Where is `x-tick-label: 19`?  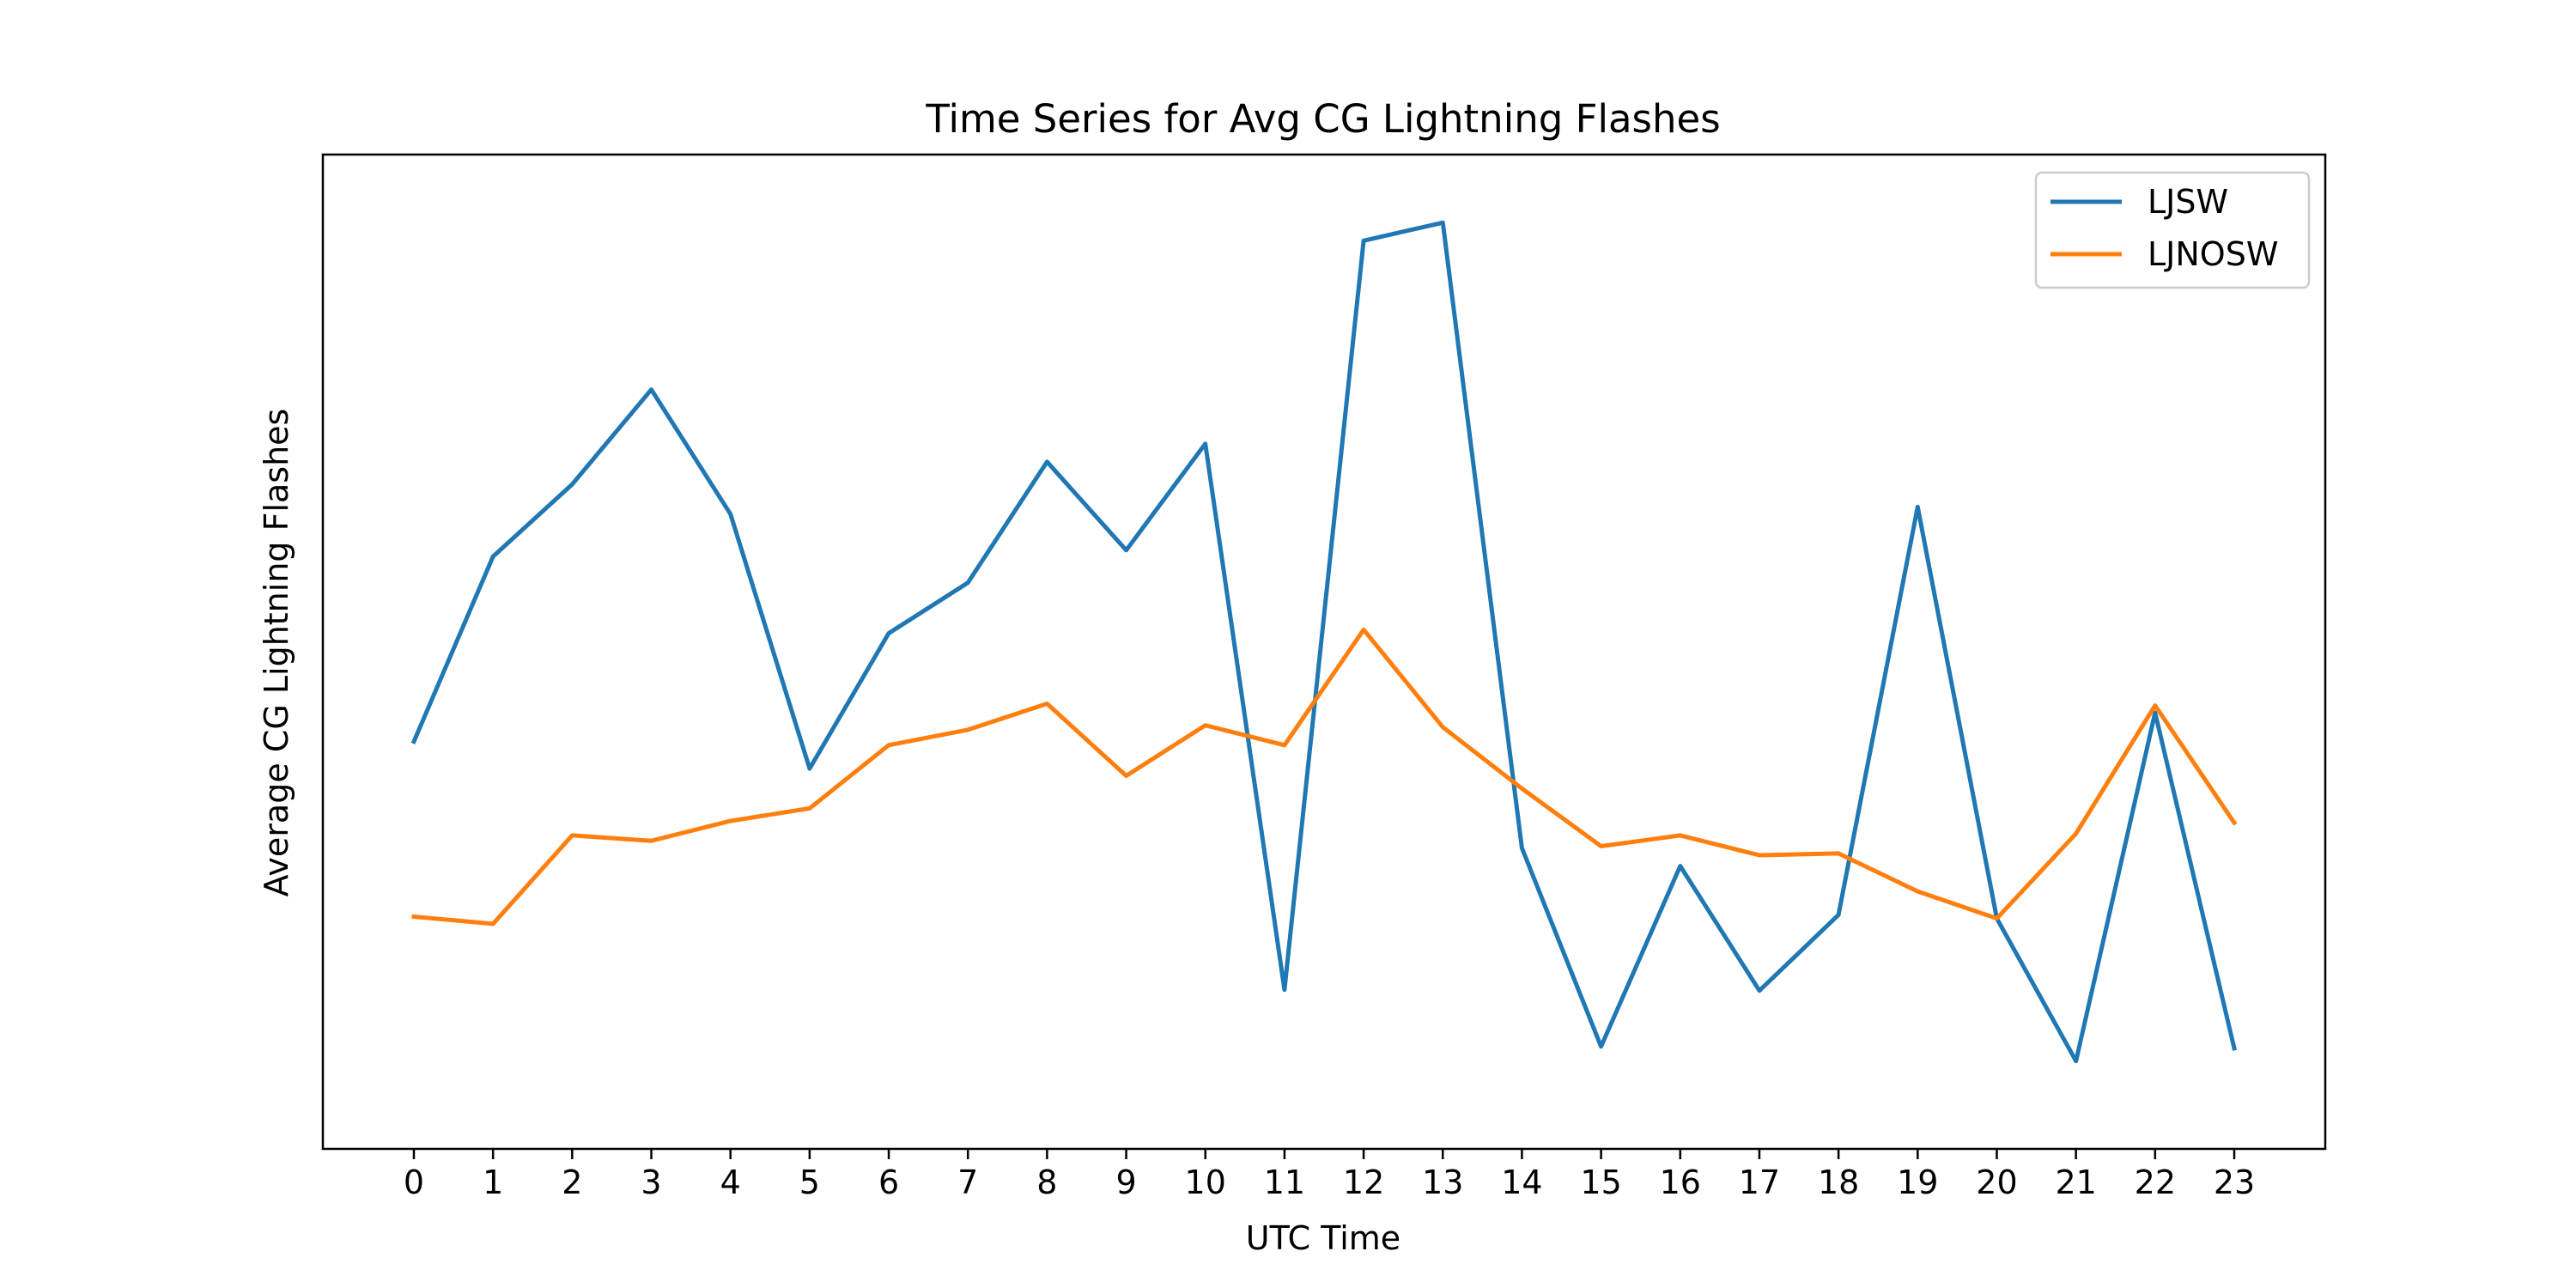
x-tick-label: 19 is located at coordinates (1917, 1182).